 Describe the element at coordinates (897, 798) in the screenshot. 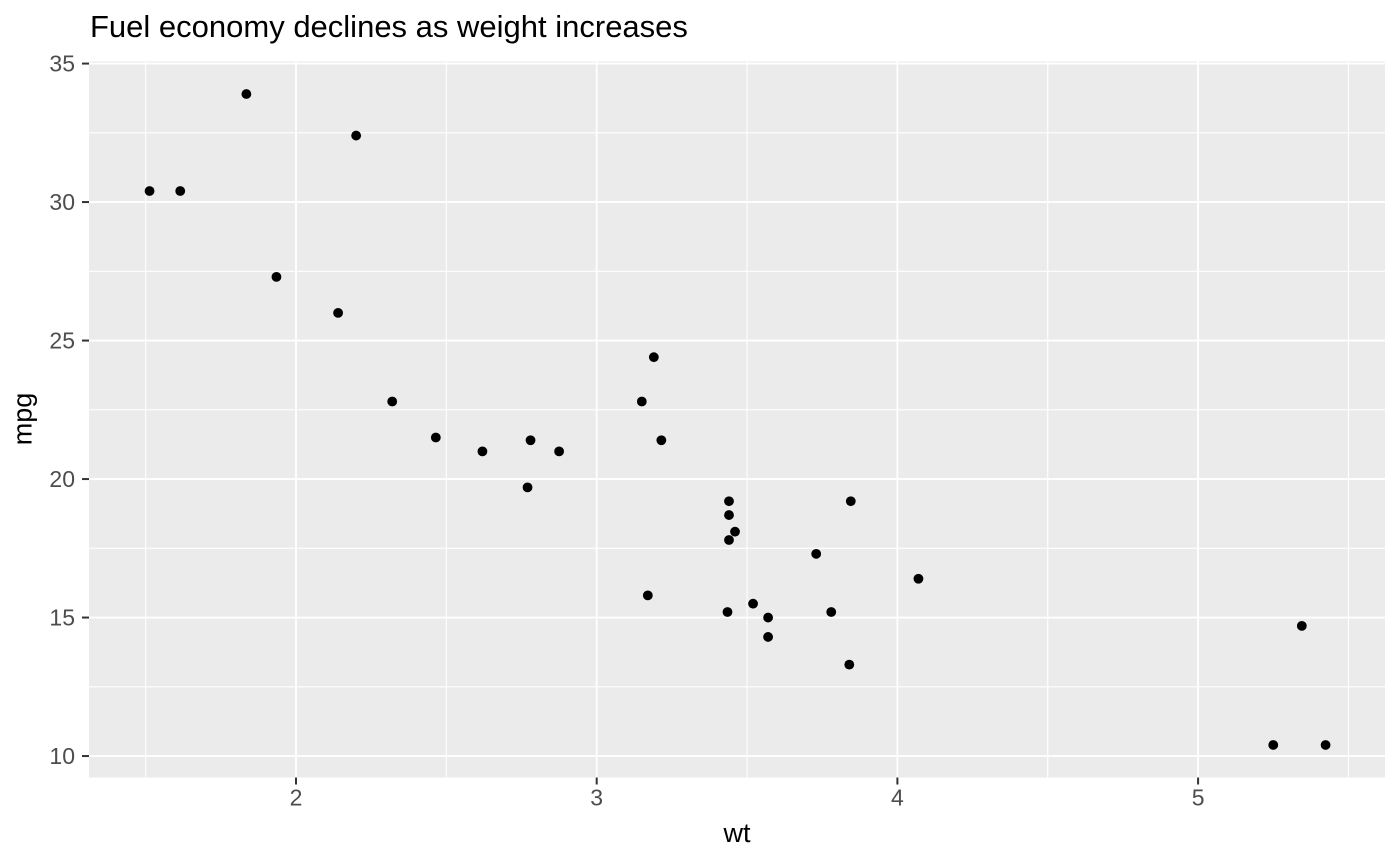

I see `x-tick-label: 4` at that location.